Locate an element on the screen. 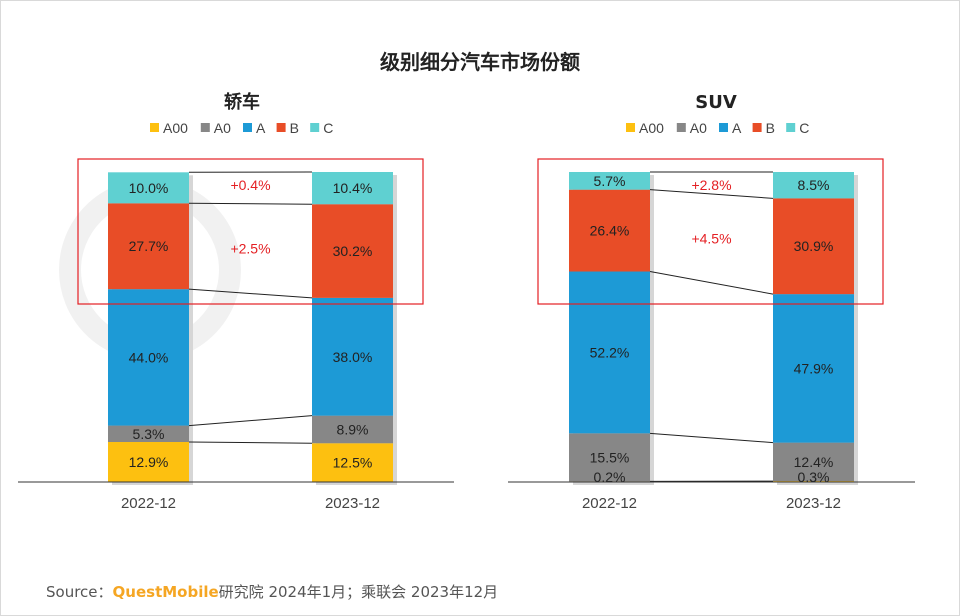 The image size is (960, 616). data-label: 38.0% is located at coordinates (353, 357).